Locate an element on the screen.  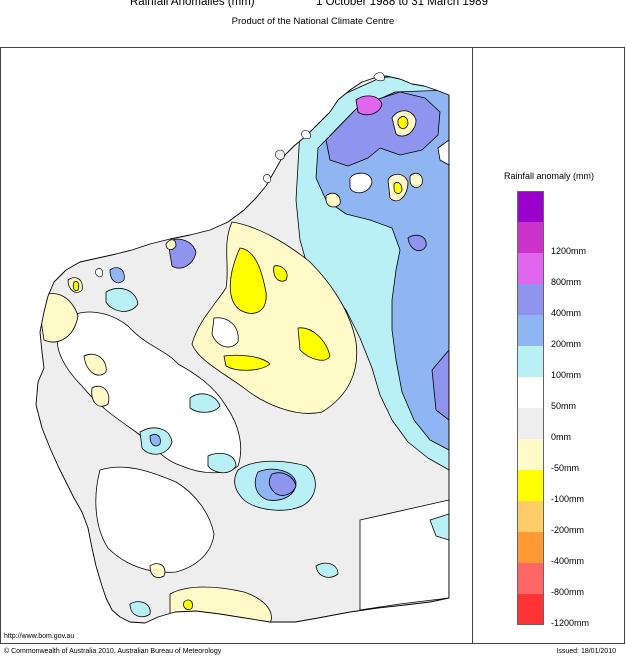
legend-label: 800mm is located at coordinates (566, 282).